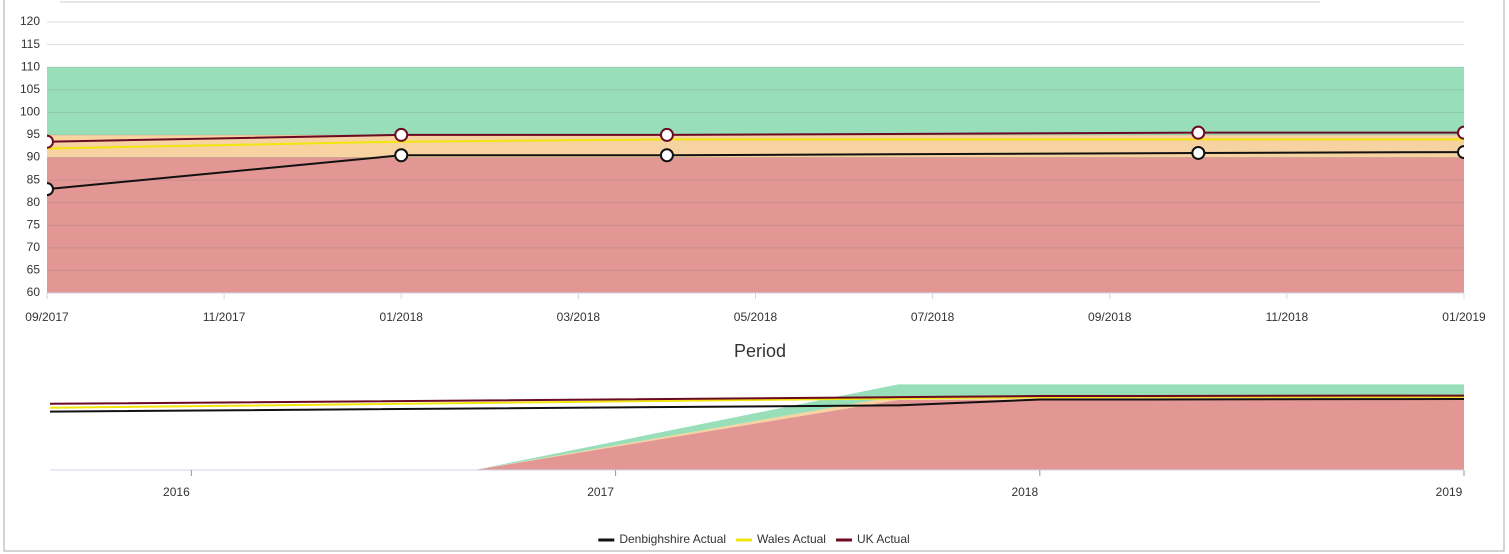  Describe the element at coordinates (47, 317) in the screenshot. I see `x-tick-label: 09/2017` at that location.